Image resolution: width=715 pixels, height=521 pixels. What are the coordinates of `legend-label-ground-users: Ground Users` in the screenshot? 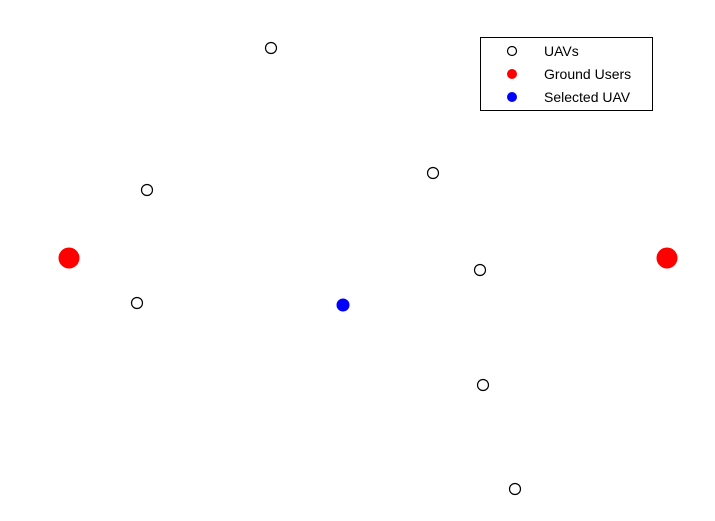 It's located at (587, 74).